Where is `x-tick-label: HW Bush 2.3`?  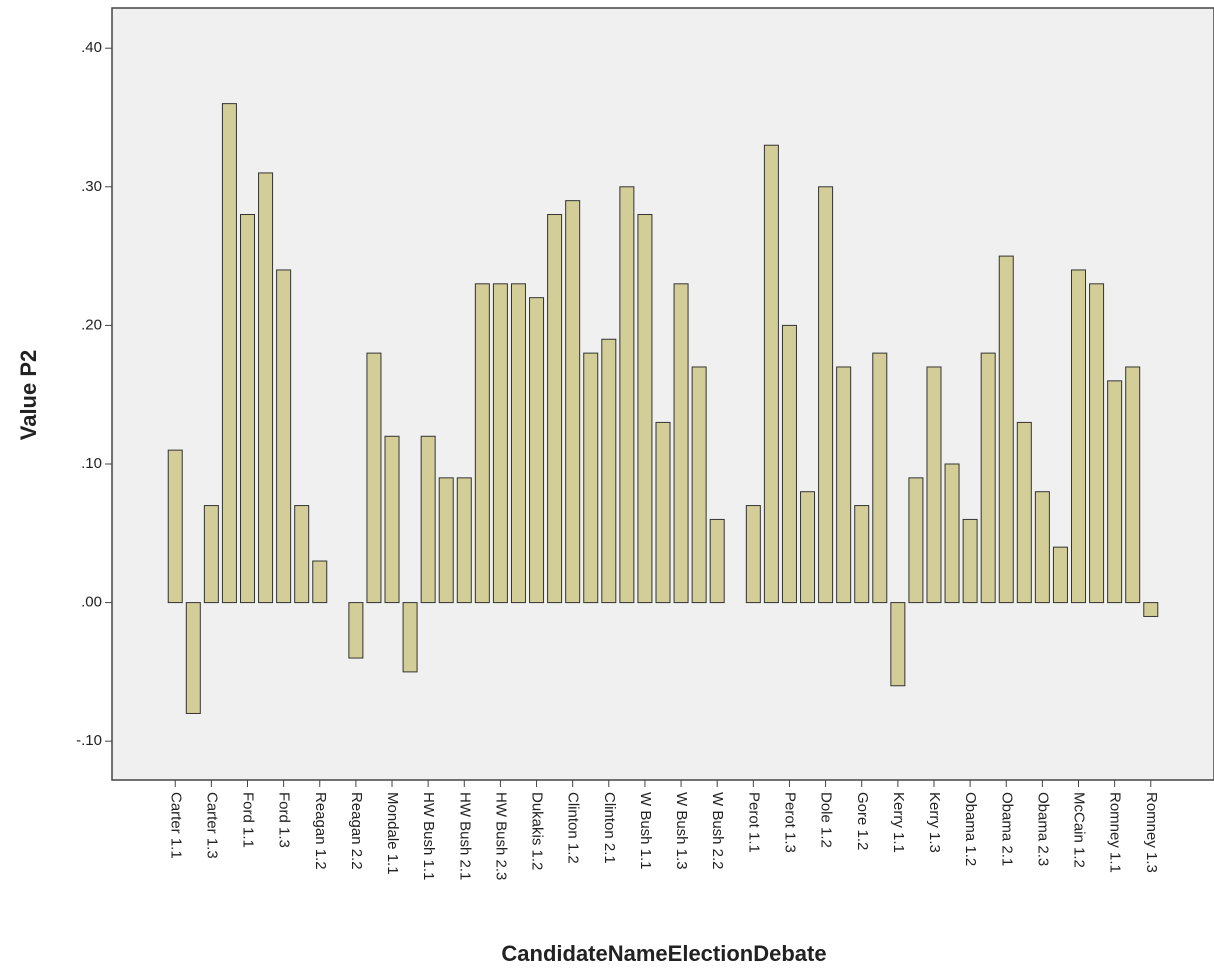 x-tick-label: HW Bush 2.3 is located at coordinates (500, 836).